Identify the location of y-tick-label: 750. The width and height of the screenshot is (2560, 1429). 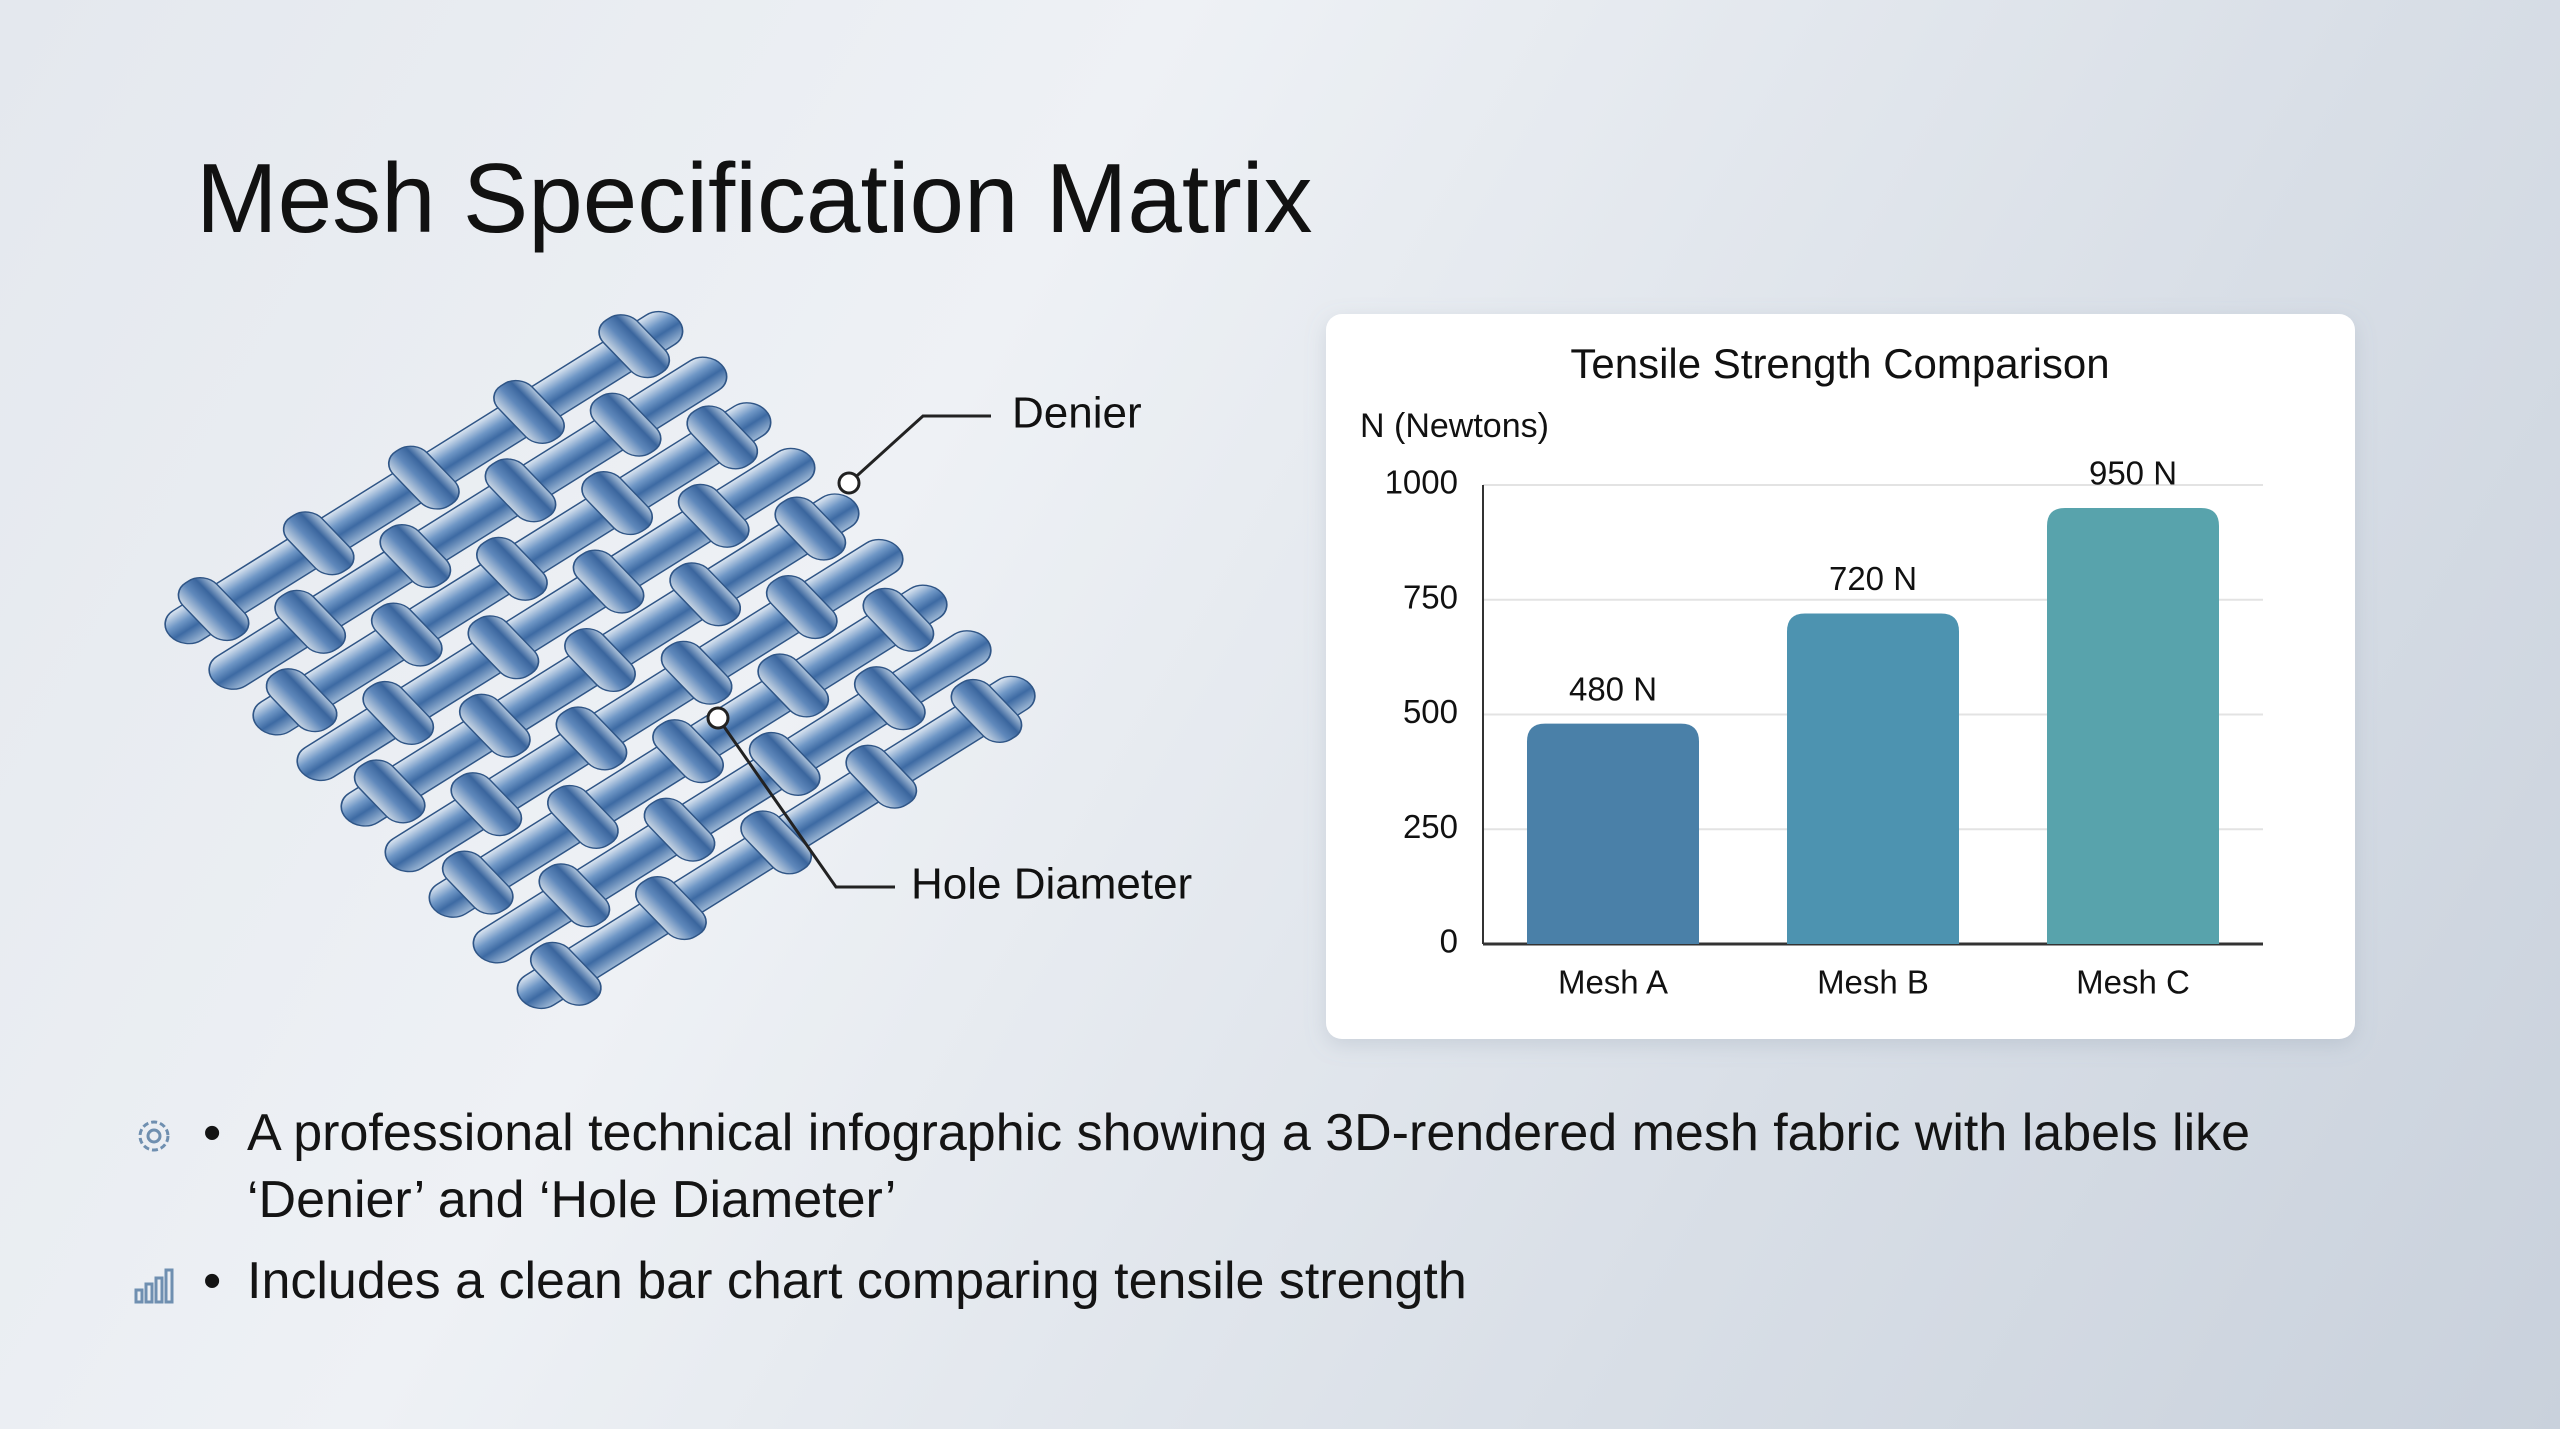
(1430, 596).